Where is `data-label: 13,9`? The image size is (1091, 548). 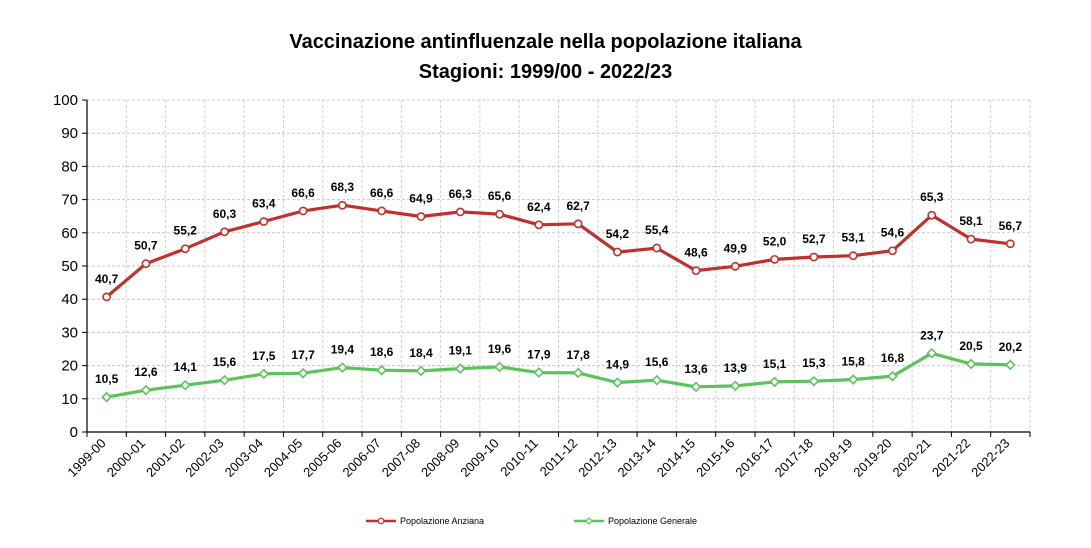
data-label: 13,9 is located at coordinates (736, 368).